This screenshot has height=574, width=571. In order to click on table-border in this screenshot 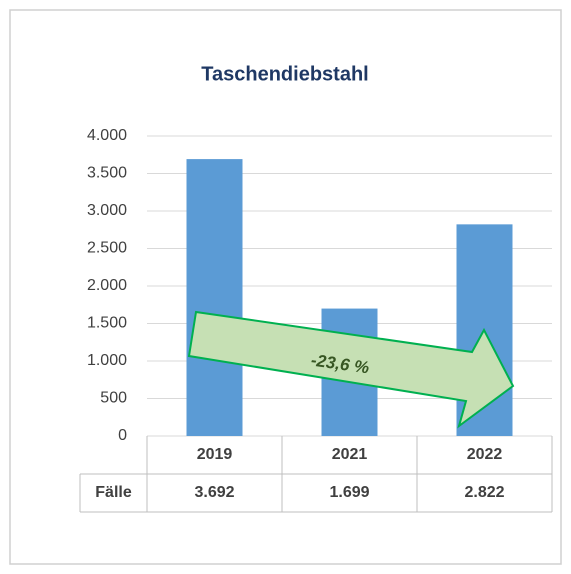, I will do `click(316, 474)`.